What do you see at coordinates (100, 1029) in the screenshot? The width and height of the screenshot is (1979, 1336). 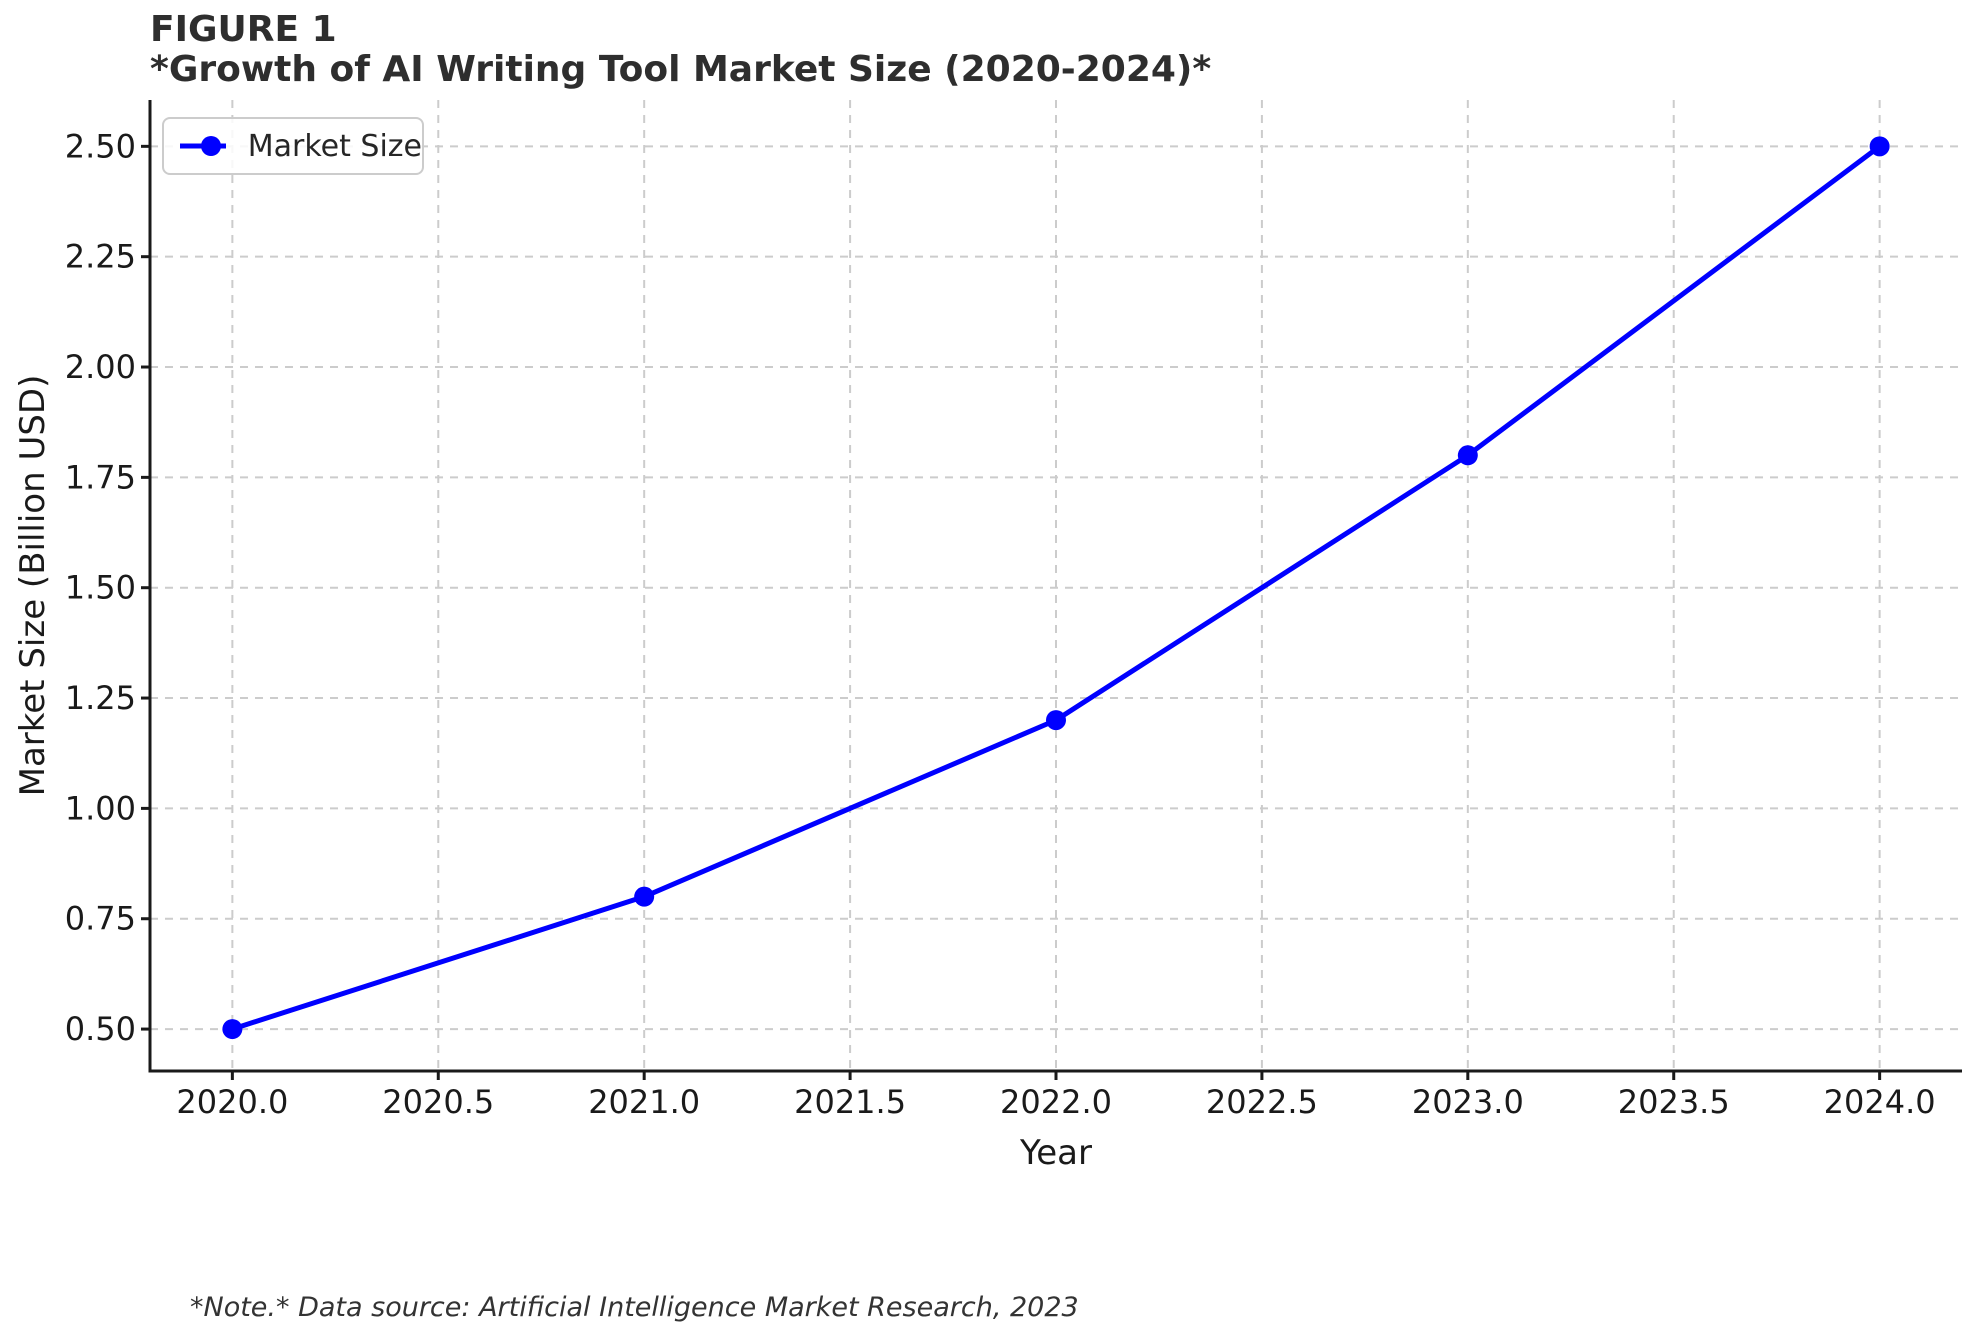 I see `y-tick-label: 0.50` at bounding box center [100, 1029].